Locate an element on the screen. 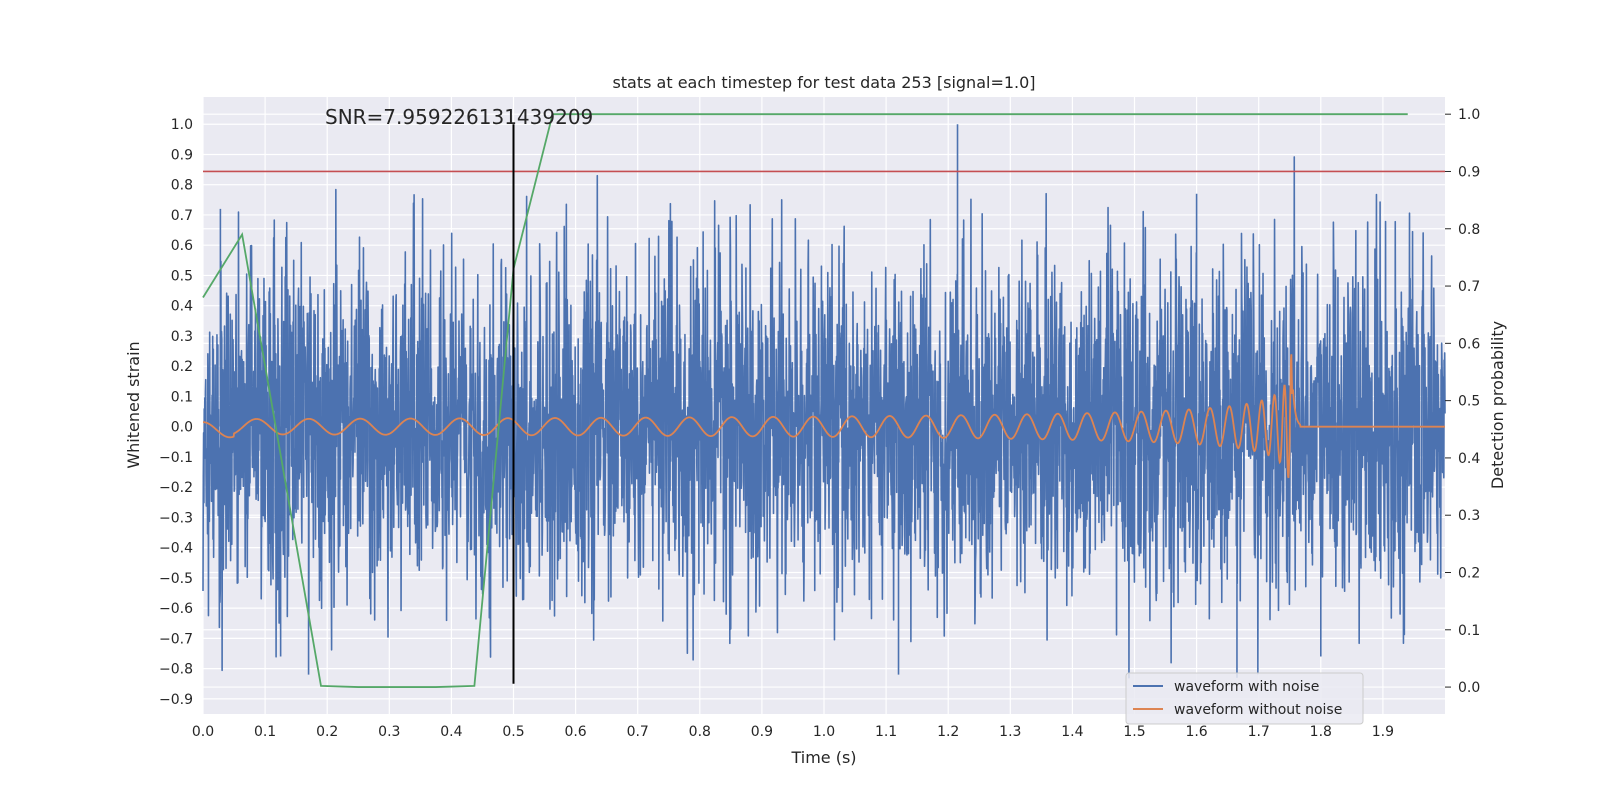  legend-label-noisy: waveform with noise is located at coordinates (1246, 687).